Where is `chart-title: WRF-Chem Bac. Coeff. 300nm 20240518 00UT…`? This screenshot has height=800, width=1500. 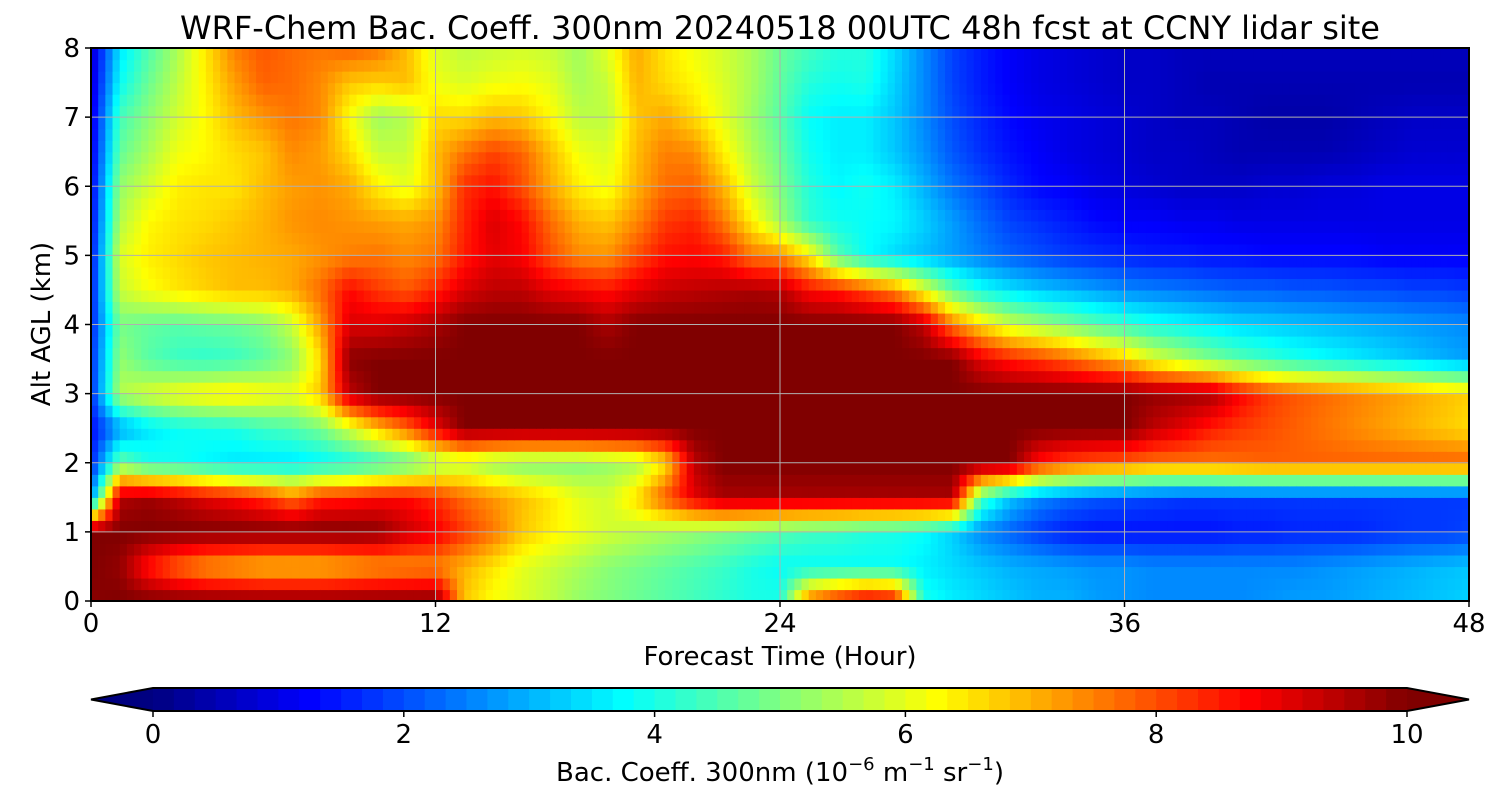 chart-title: WRF-Chem Bac. Coeff. 300nm 20240518 00UT… is located at coordinates (780, 28).